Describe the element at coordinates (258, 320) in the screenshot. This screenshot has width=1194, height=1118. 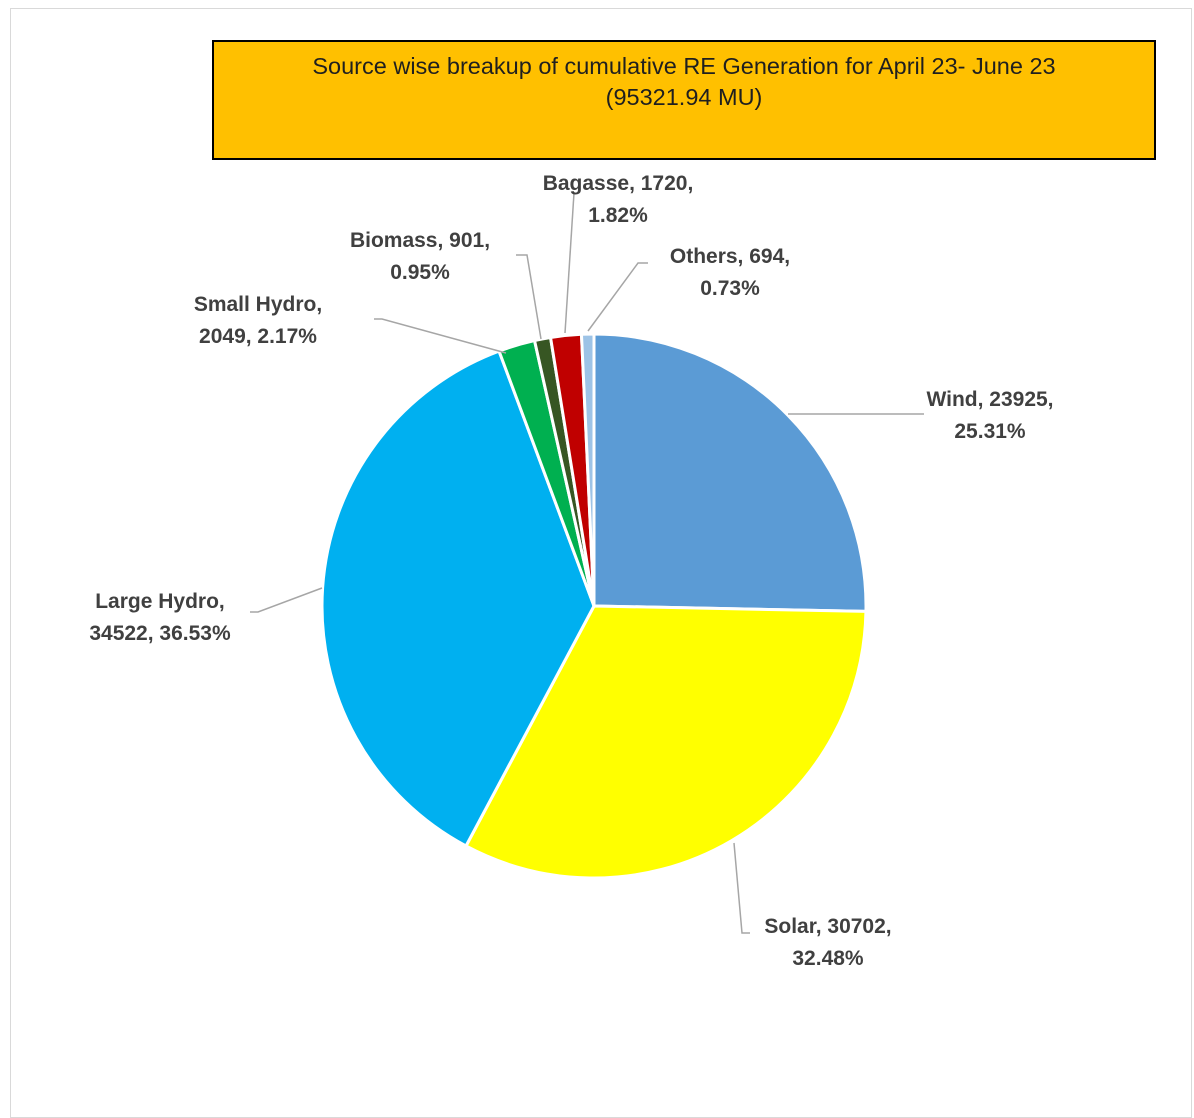
I see `data-label-small-hydro: Small Hydro, 2049, 2.17%` at that location.